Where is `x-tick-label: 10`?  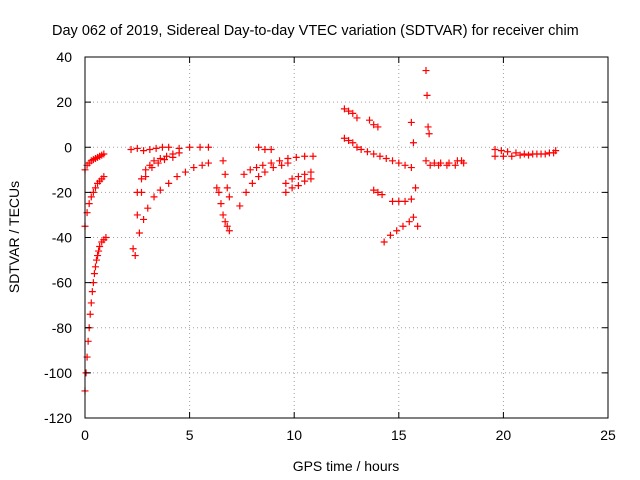
x-tick-label: 10 is located at coordinates (294, 435).